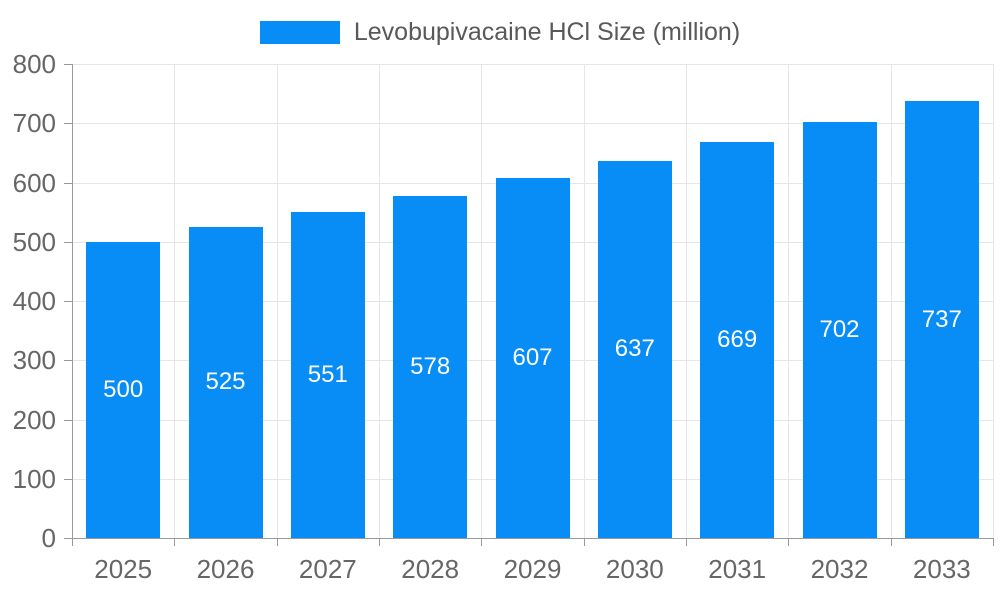  I want to click on bar-value-label: 702, so click(839, 330).